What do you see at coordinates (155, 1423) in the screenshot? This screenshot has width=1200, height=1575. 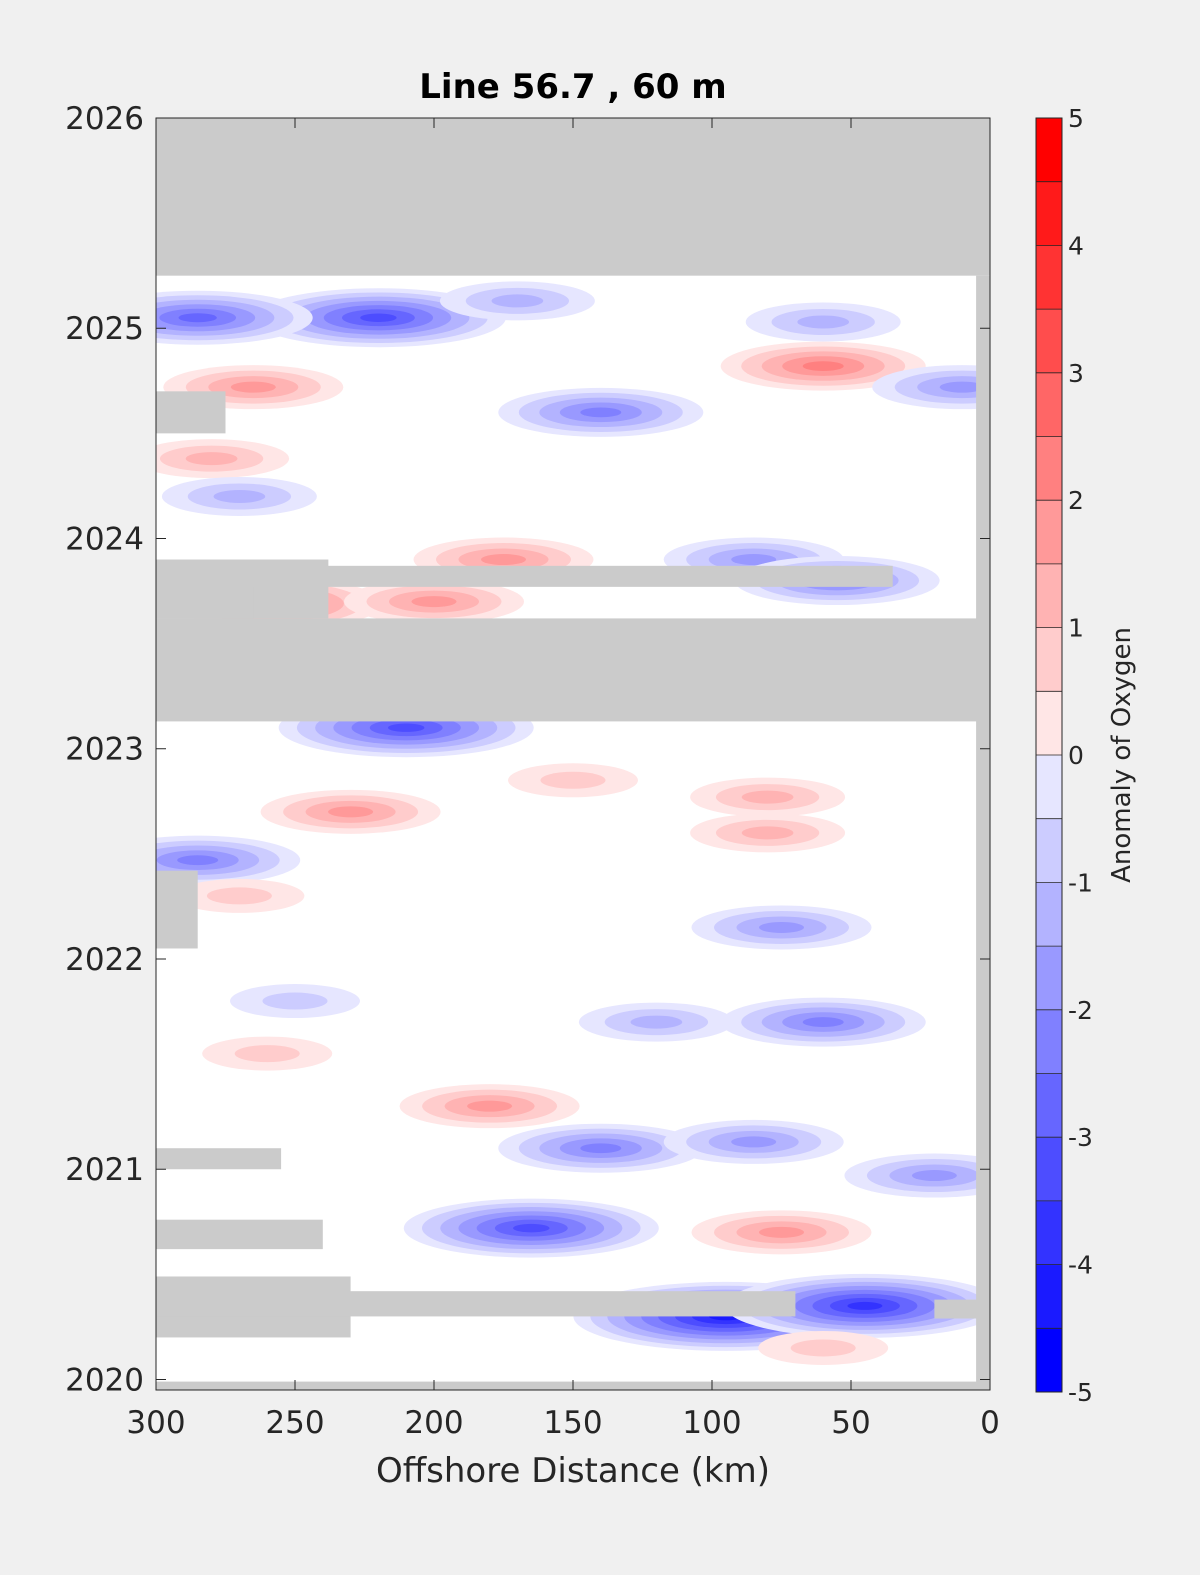 I see `x-tick-label: 300` at bounding box center [155, 1423].